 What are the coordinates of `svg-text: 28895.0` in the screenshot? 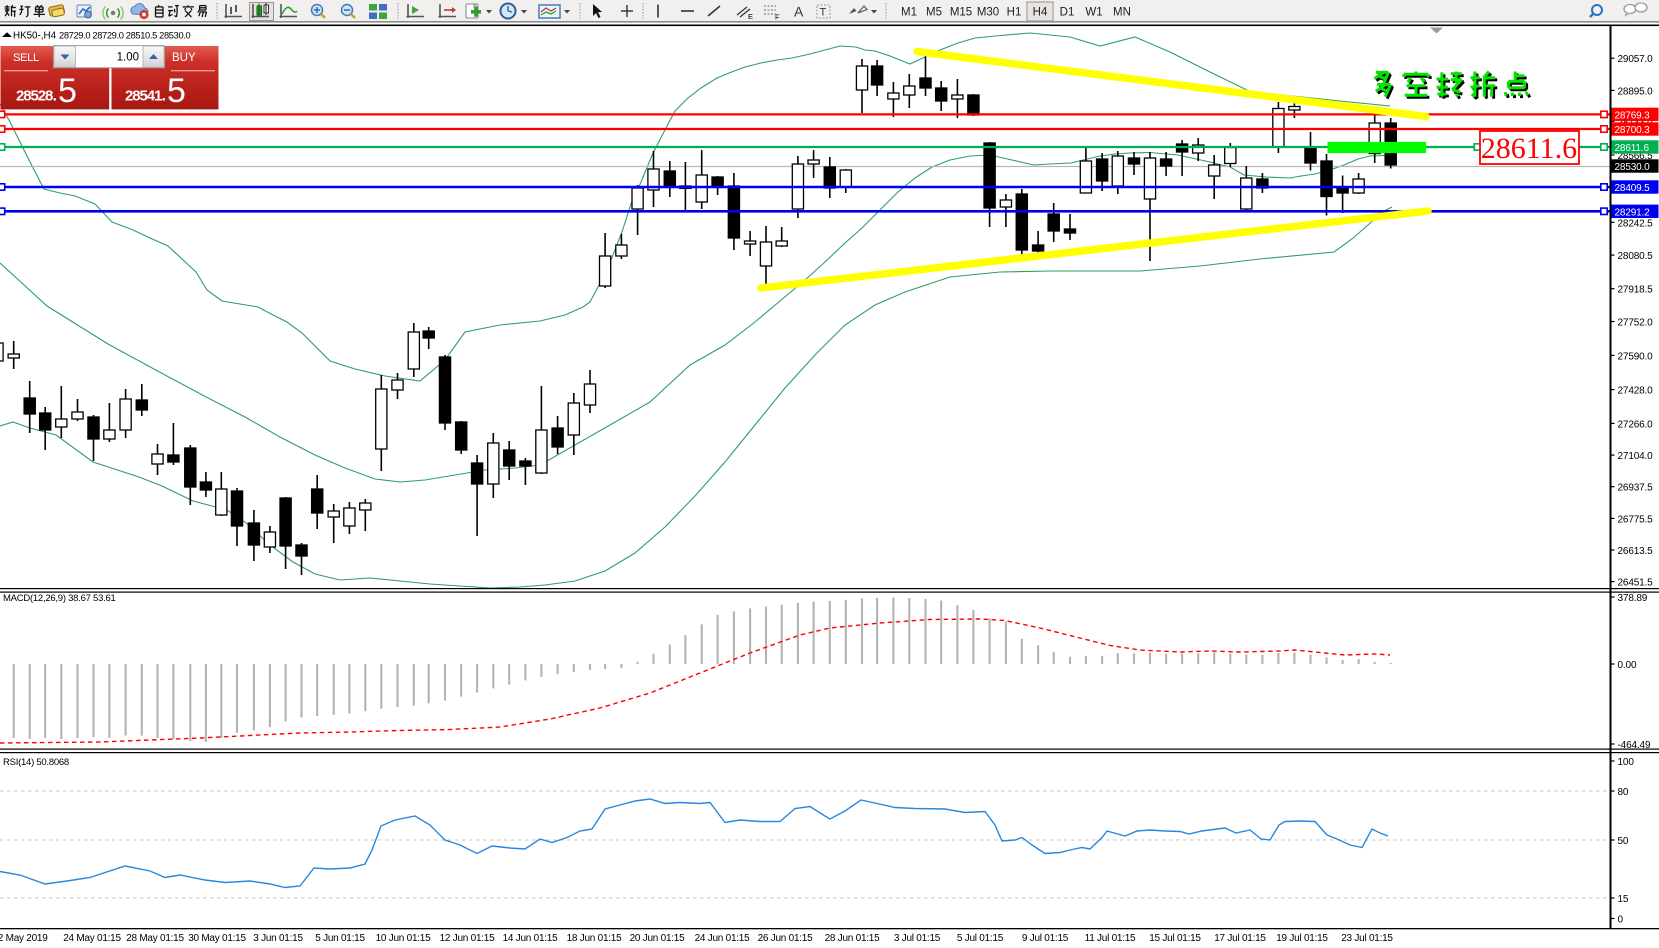 It's located at (1636, 91).